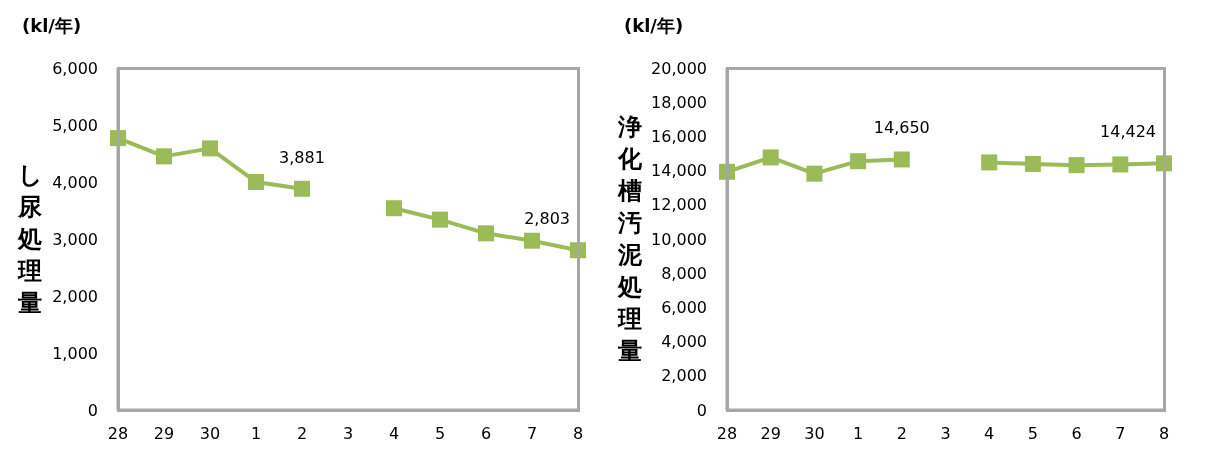 The height and width of the screenshot is (452, 1208). What do you see at coordinates (547, 219) in the screenshot?
I see `data-label: 2,803` at bounding box center [547, 219].